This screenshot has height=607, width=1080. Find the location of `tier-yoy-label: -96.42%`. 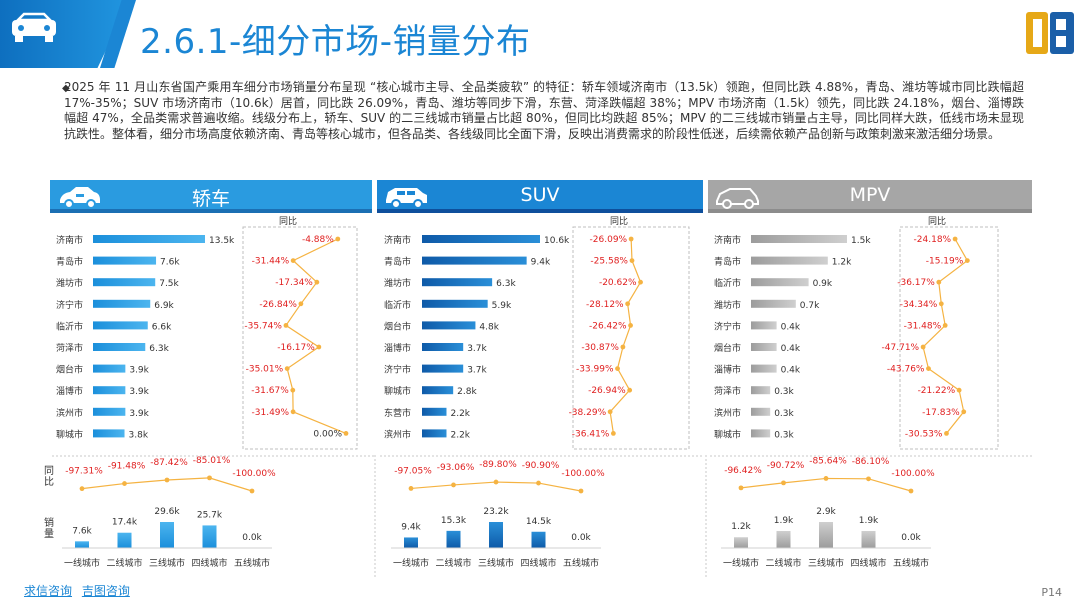

tier-yoy-label: -96.42% is located at coordinates (743, 471).